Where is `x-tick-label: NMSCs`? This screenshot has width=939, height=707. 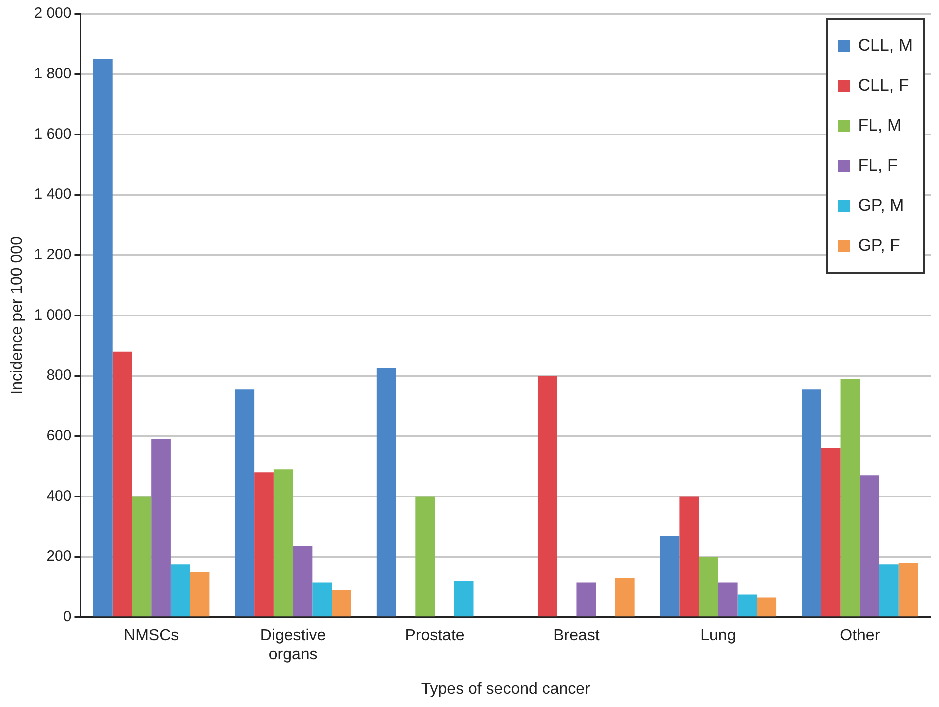 x-tick-label: NMSCs is located at coordinates (152, 635).